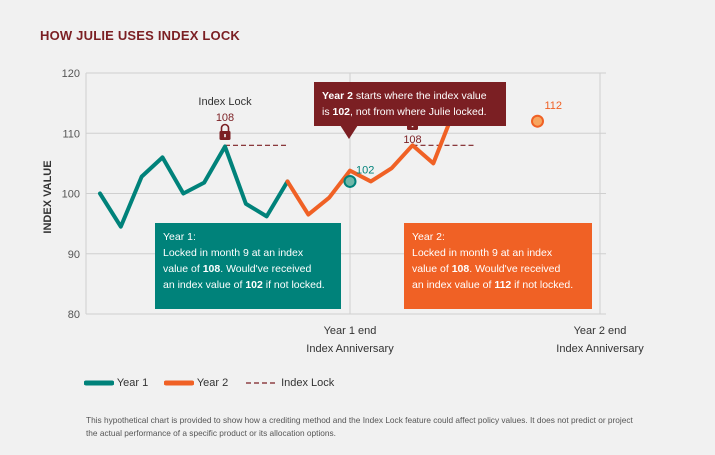 The height and width of the screenshot is (455, 715). I want to click on callout-pointer, so click(349, 132).